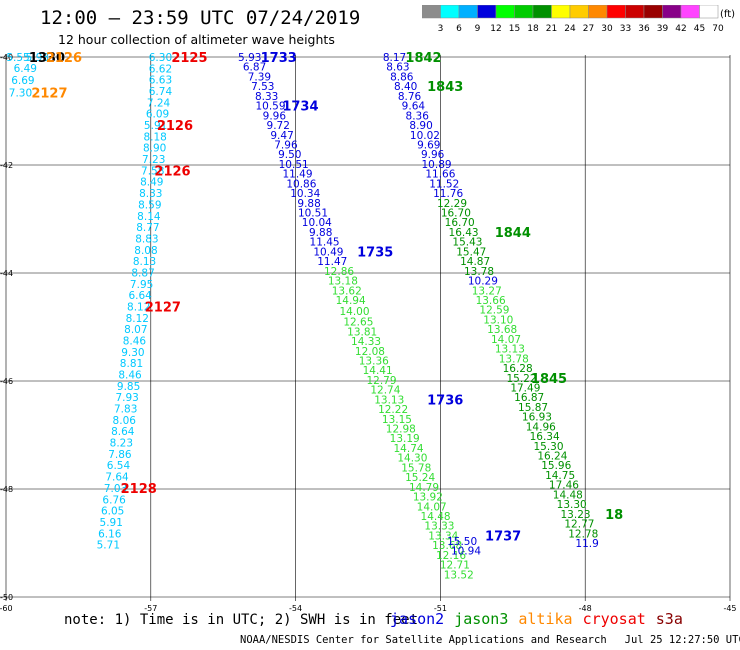  I want to click on track-jason2: 10.29, so click(483, 282).